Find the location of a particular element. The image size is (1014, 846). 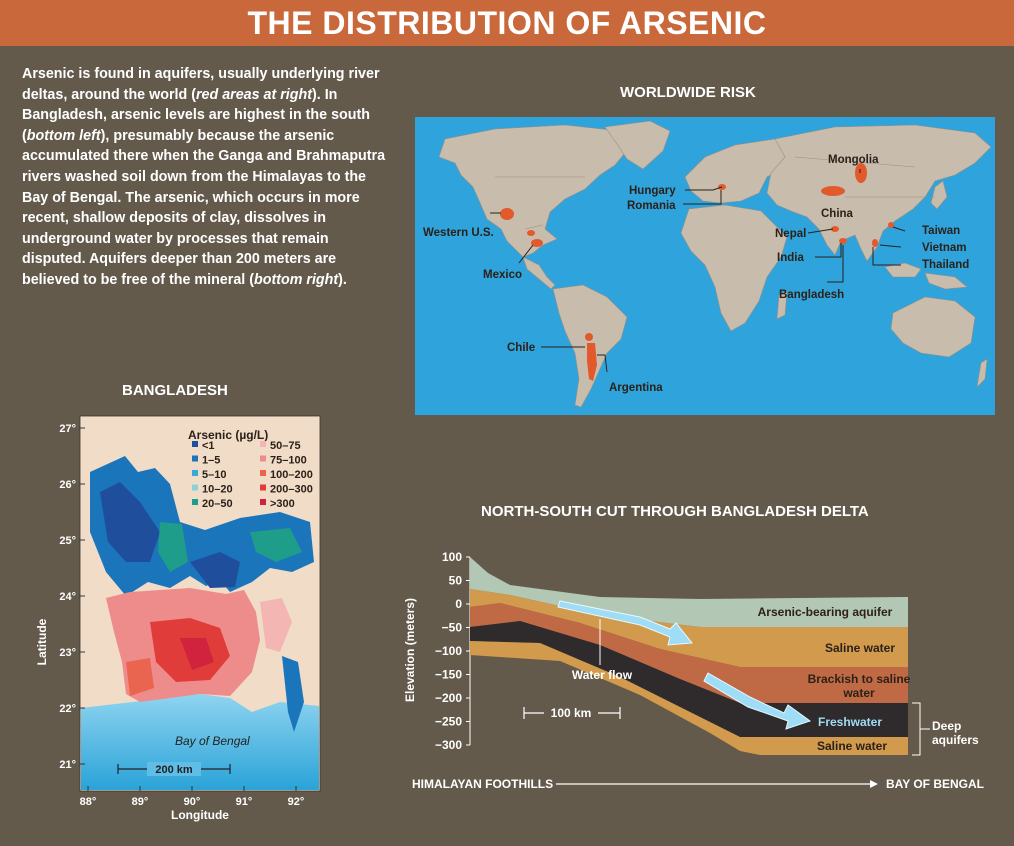

cut-scale-label: 100 km is located at coordinates (571, 713).